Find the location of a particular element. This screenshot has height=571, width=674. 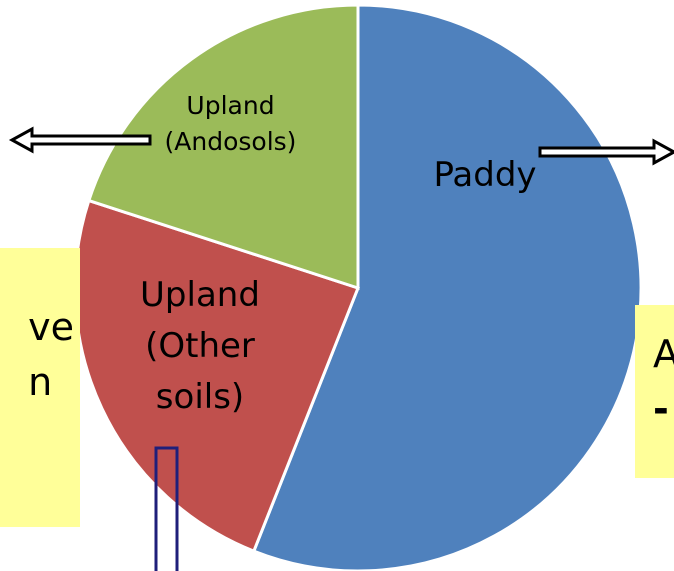

right-note: A - is located at coordinates (654, 391).